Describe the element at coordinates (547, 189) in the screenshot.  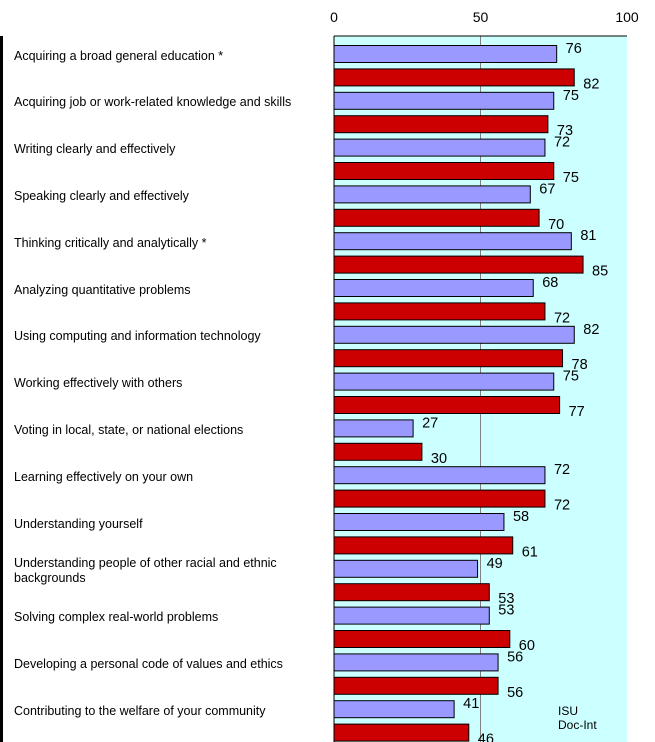
I see `value-label: 67` at that location.